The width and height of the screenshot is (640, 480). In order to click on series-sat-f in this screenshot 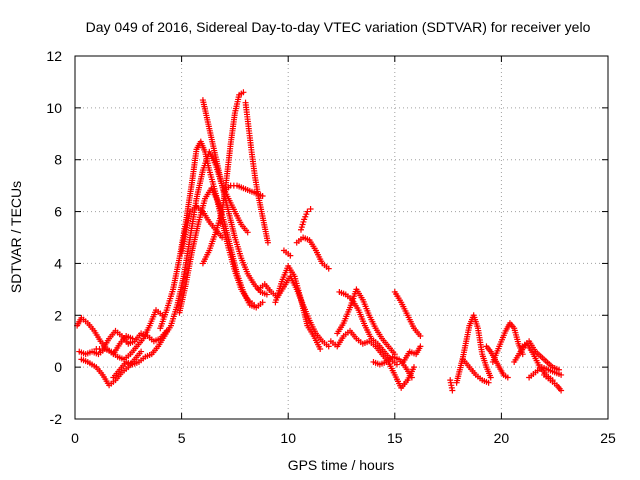, I will do `click(207, 235)`.